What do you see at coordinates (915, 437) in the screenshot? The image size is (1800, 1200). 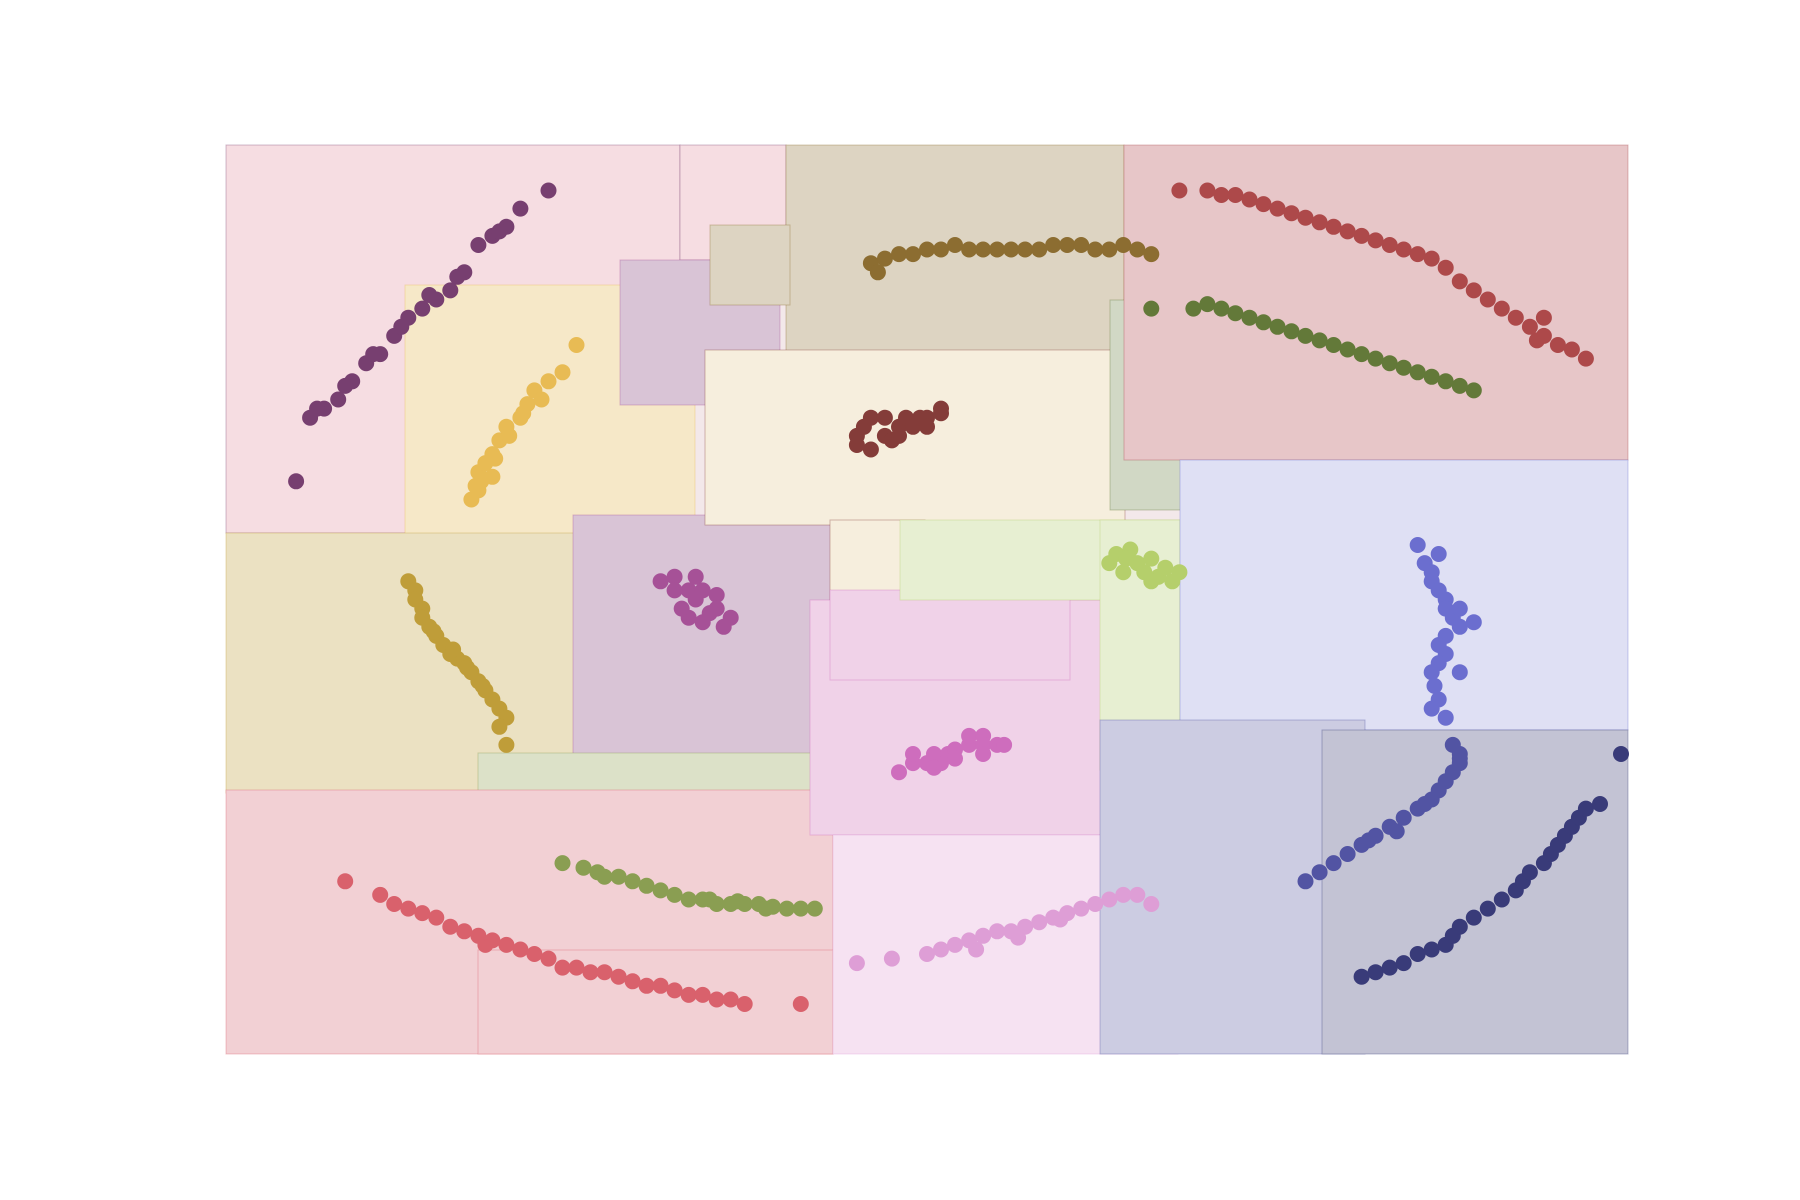 I see `region-maroon-blob` at bounding box center [915, 437].